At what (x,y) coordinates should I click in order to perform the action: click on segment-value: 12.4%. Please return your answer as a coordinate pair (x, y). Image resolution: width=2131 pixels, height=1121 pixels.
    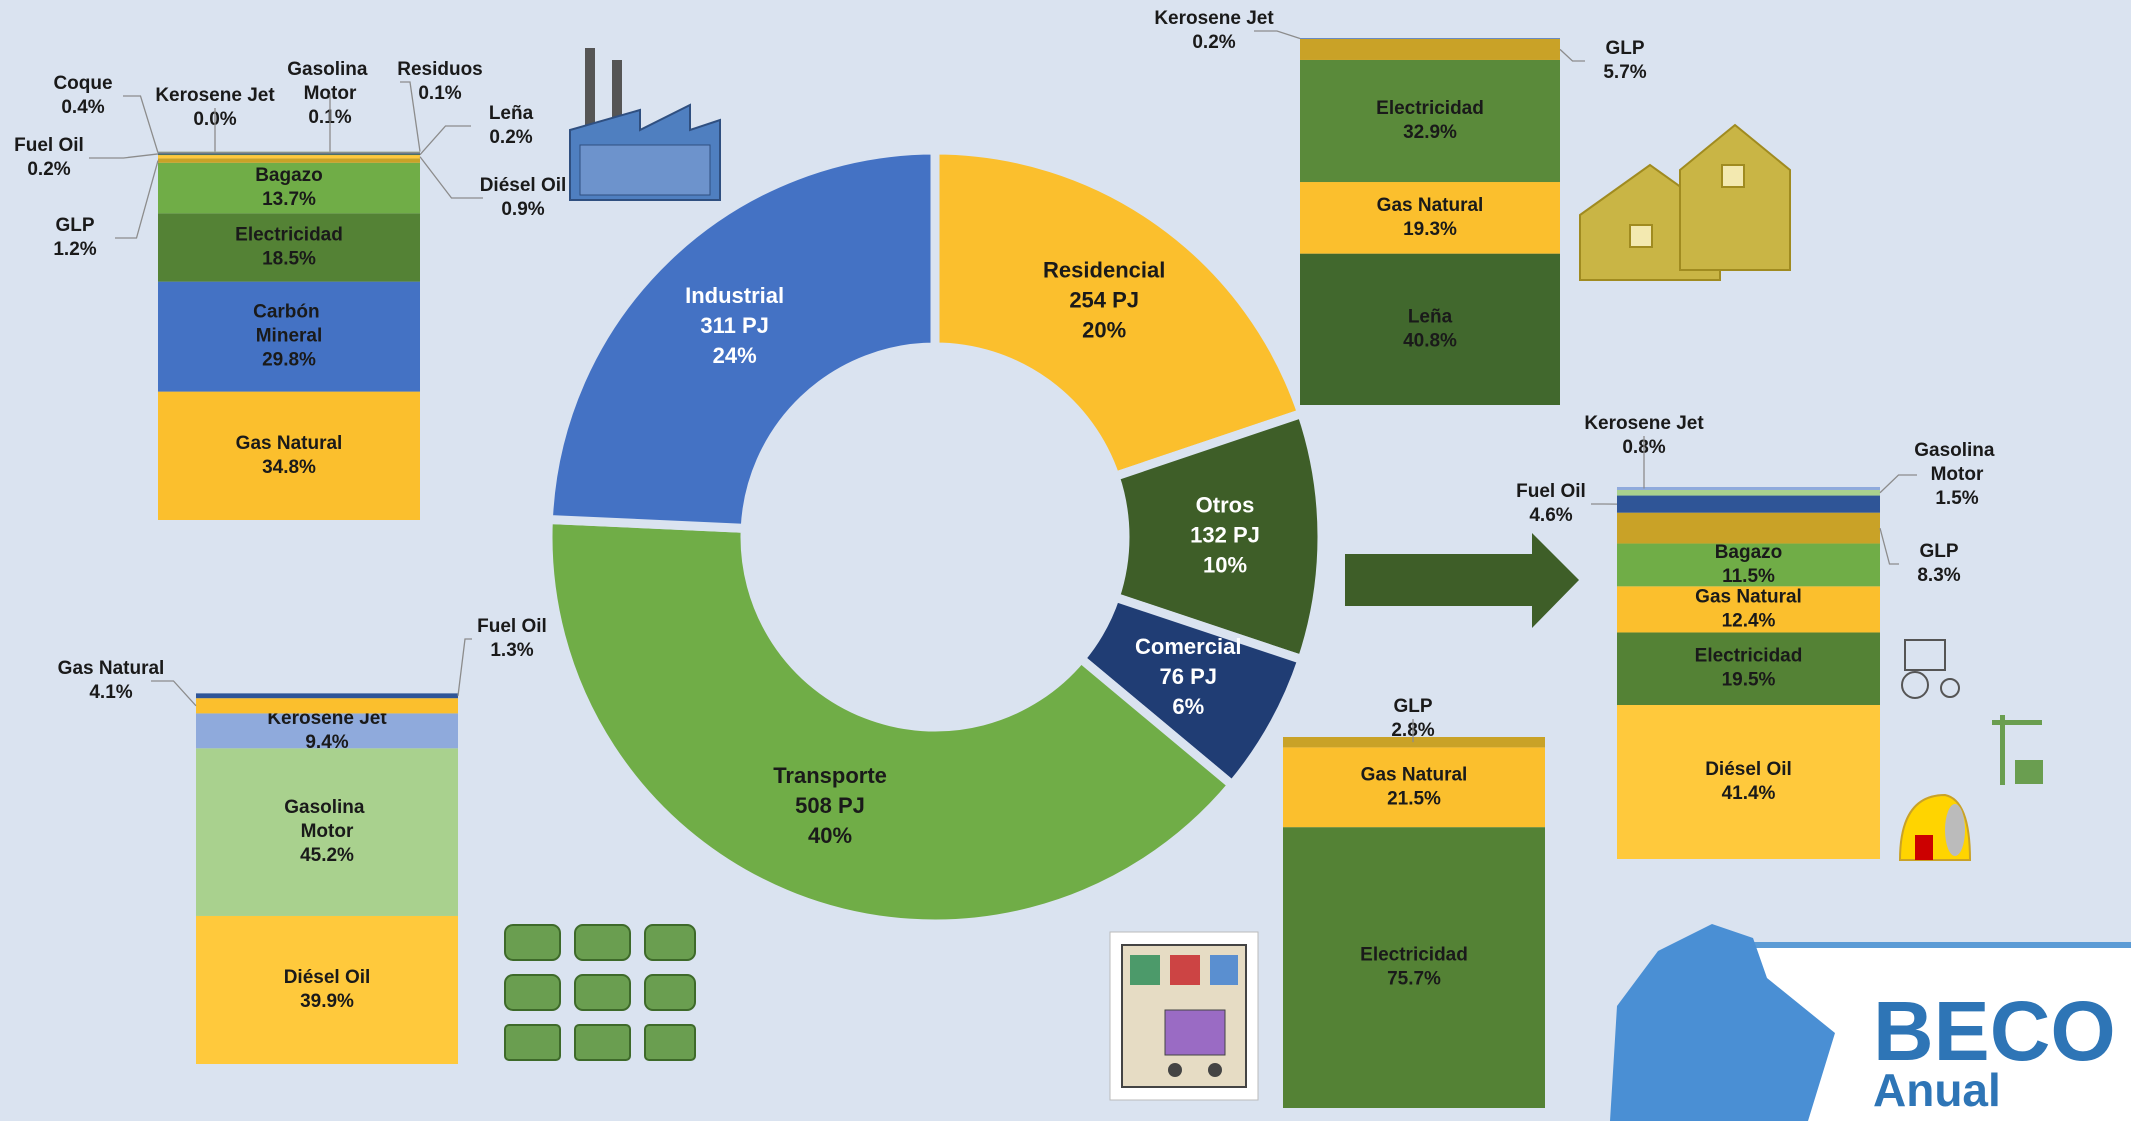
    Looking at the image, I should click on (1749, 620).